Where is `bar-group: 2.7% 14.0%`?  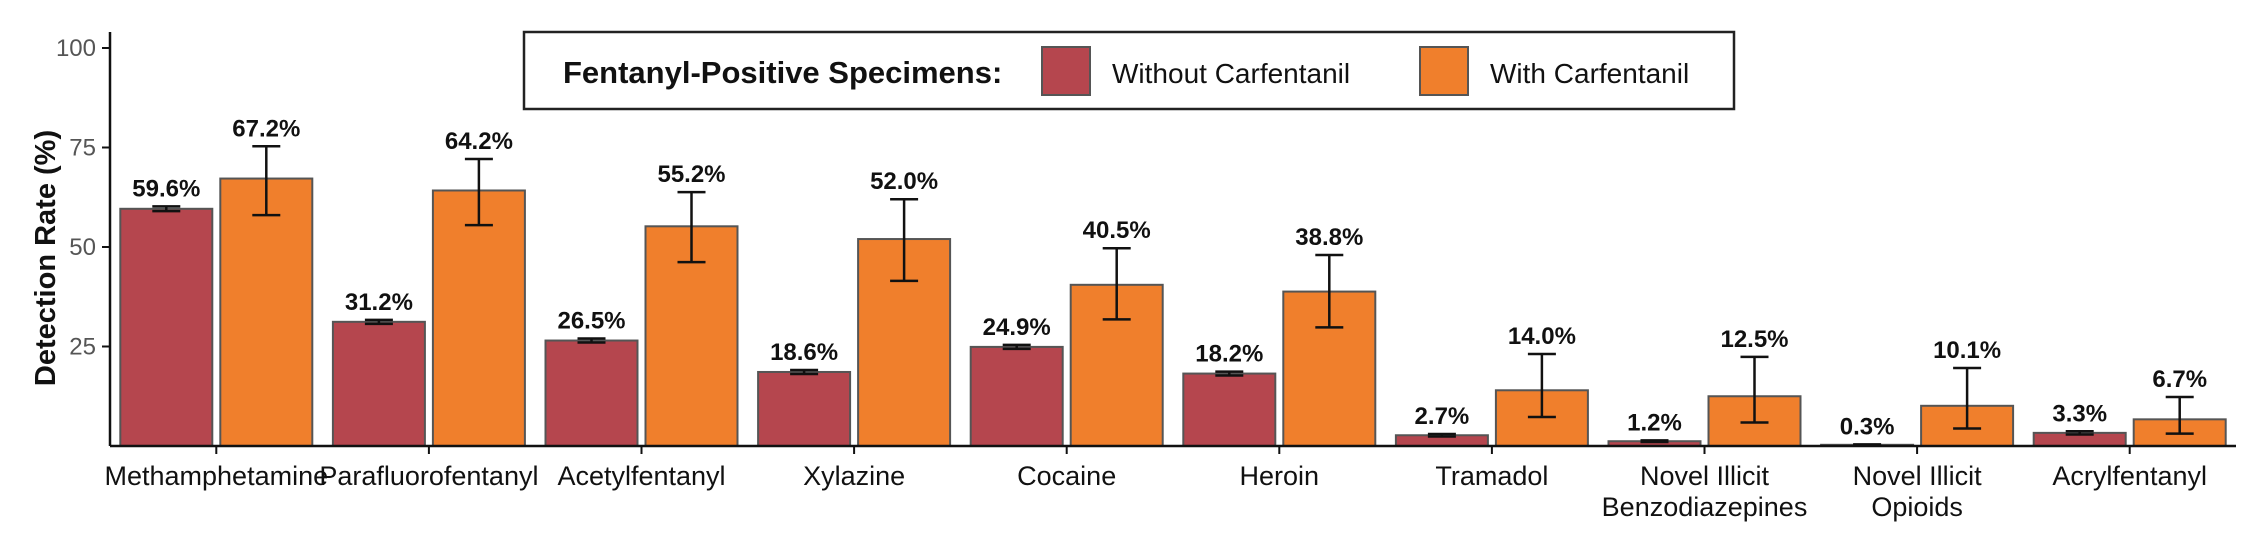 bar-group: 2.7% 14.0% is located at coordinates (1491, 385).